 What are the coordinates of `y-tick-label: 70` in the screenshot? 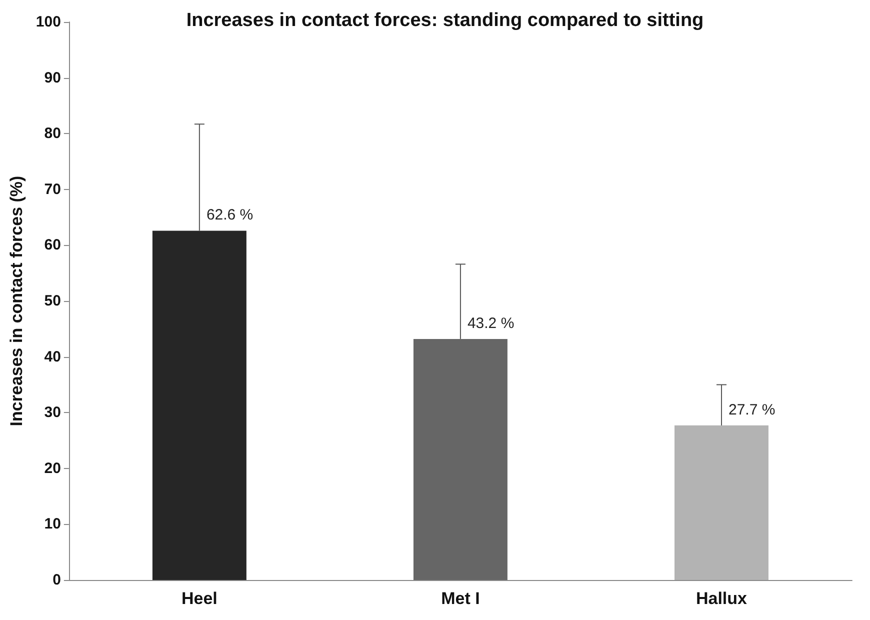 It's located at (52, 189).